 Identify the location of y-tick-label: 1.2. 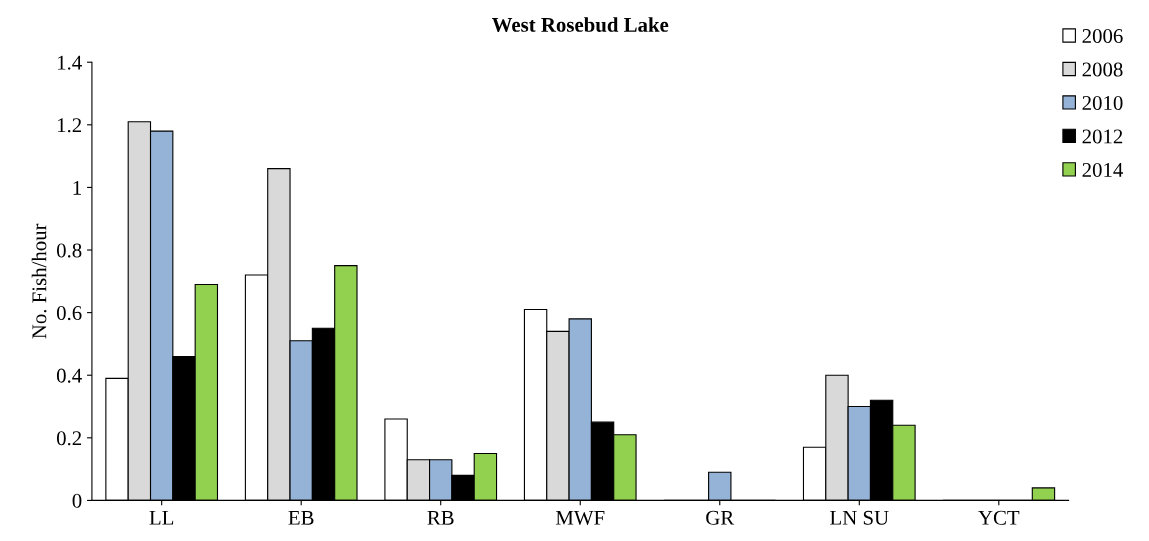
(69, 125).